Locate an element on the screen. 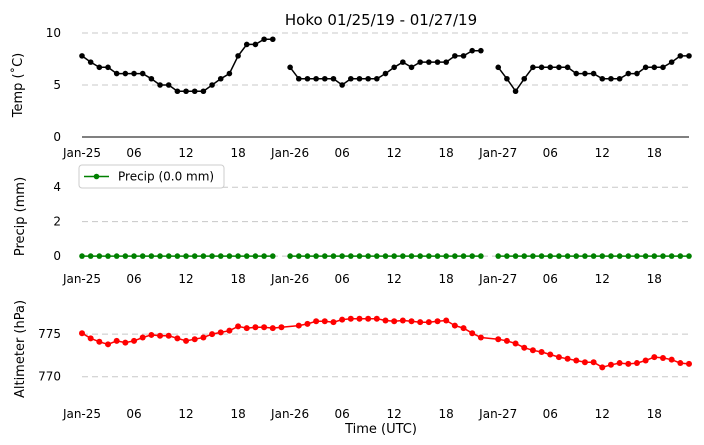 This screenshot has width=704, height=445. x-tick-label: 12 is located at coordinates (394, 414).